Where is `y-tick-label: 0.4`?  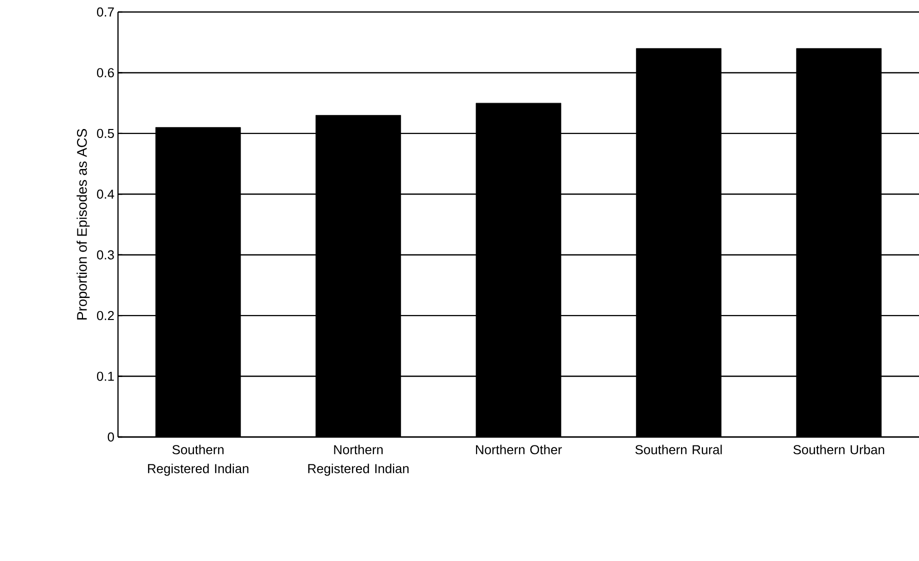 y-tick-label: 0.4 is located at coordinates (105, 194).